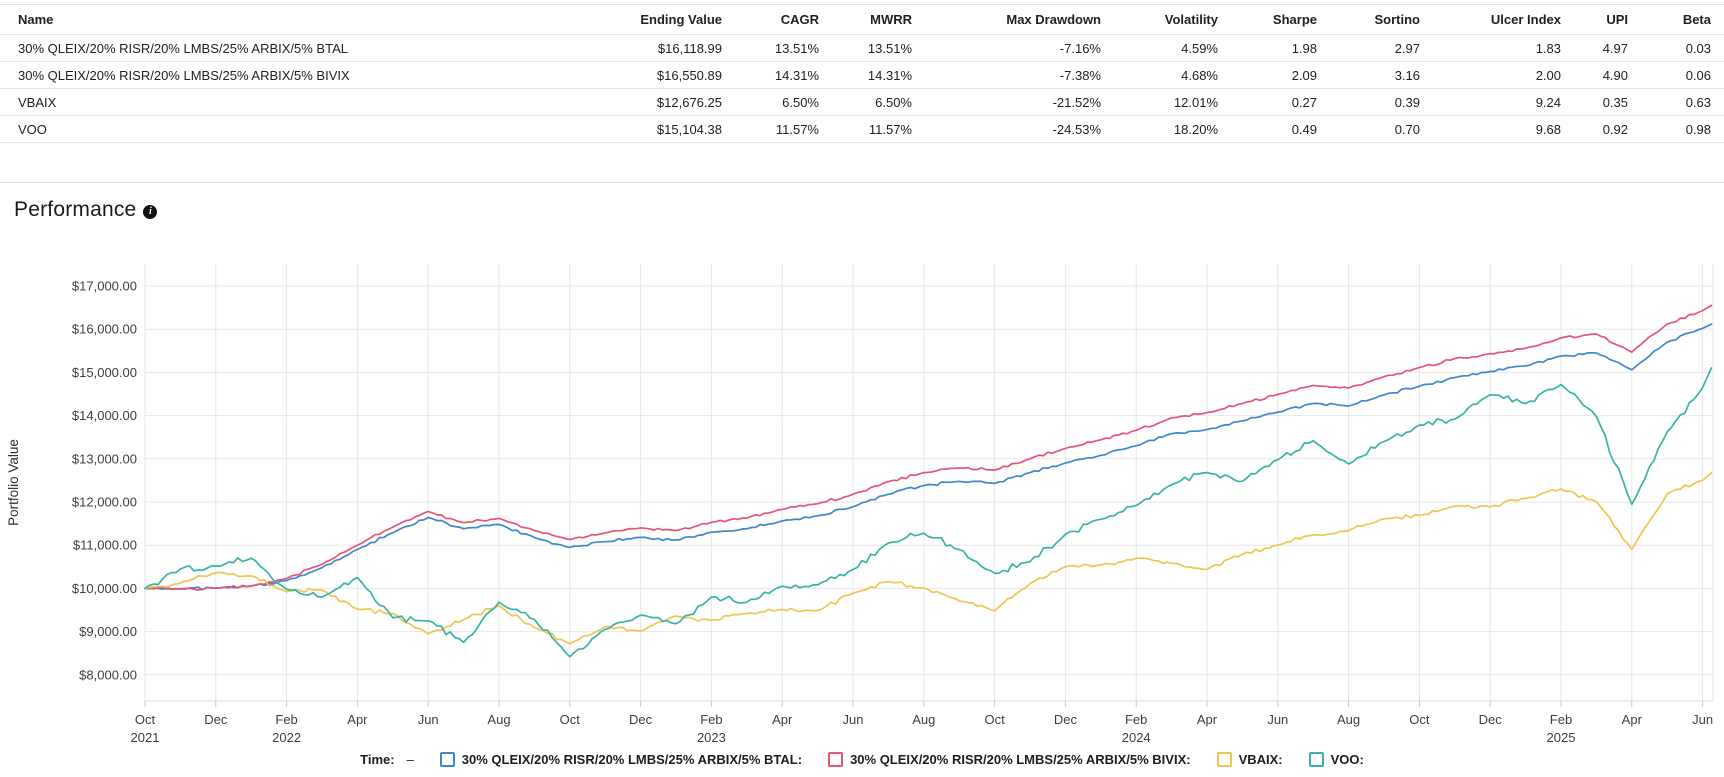 The width and height of the screenshot is (1724, 777). I want to click on performance-section-header: Performance i, so click(862, 202).